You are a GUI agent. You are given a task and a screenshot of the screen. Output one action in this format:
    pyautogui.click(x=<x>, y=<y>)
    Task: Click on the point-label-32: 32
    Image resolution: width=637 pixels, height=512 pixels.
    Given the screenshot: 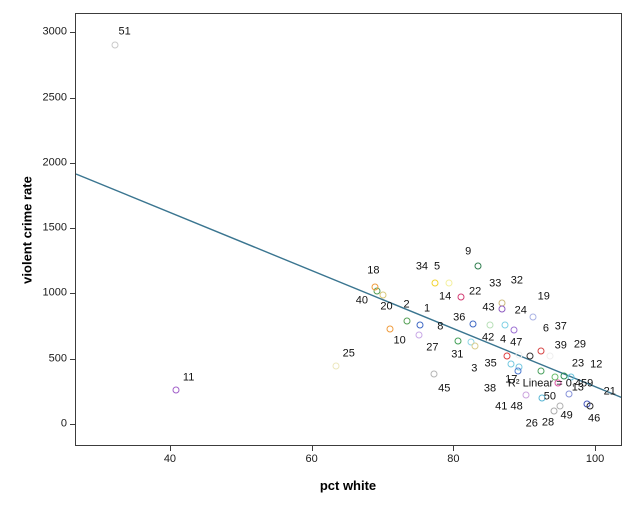 What is the action you would take?
    pyautogui.click(x=516, y=280)
    